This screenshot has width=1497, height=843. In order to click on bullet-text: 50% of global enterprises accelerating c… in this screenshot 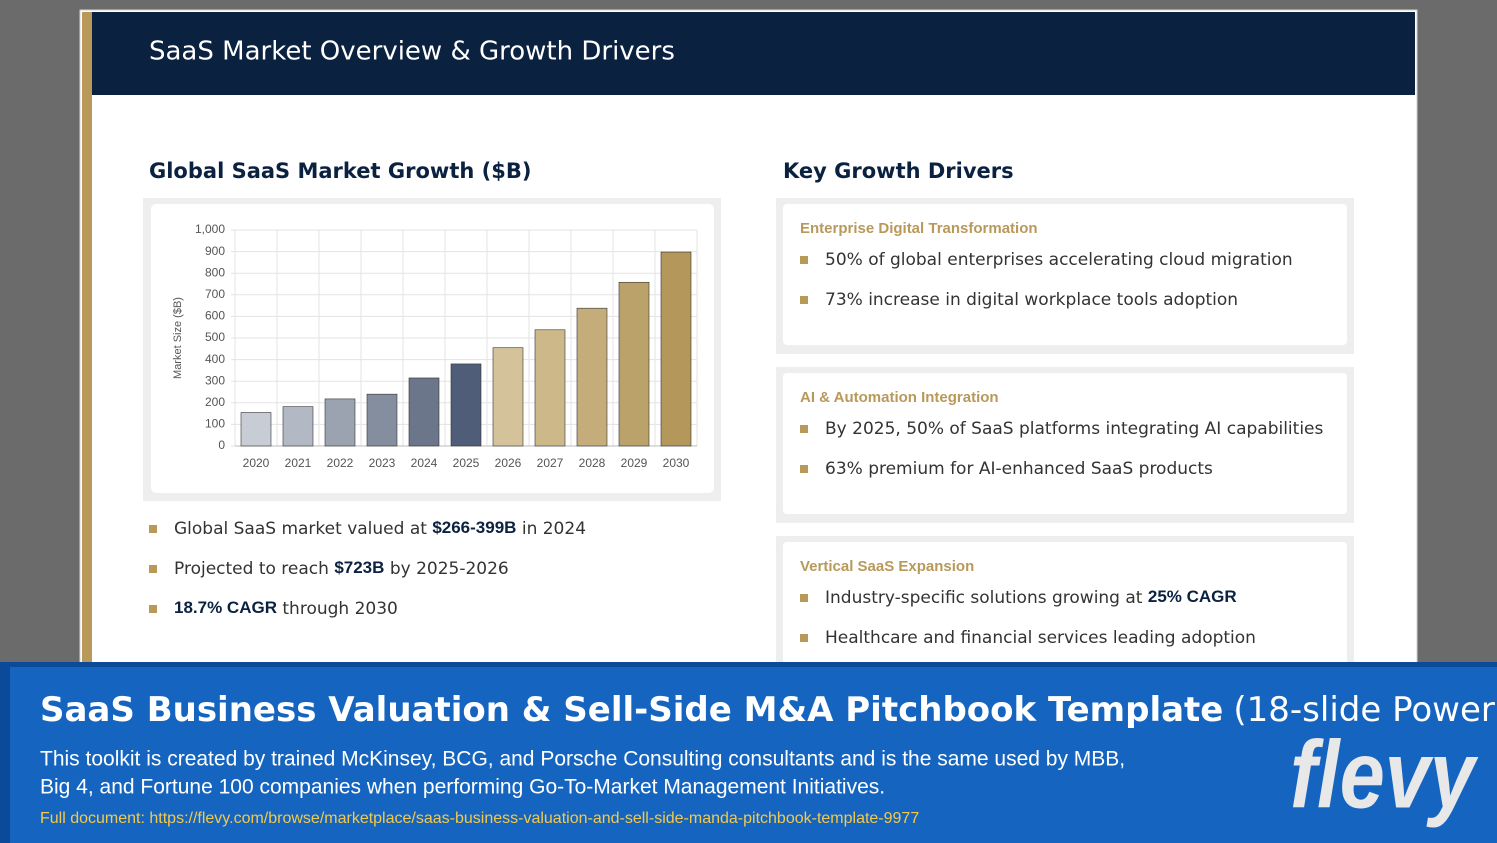, I will do `click(1059, 260)`.